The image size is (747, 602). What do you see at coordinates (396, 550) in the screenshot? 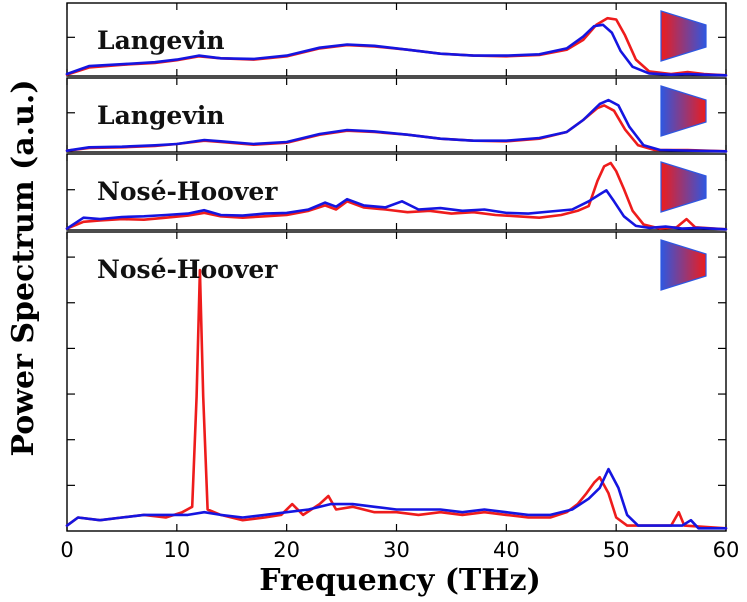
I see `x-tick-label: 30` at bounding box center [396, 550].